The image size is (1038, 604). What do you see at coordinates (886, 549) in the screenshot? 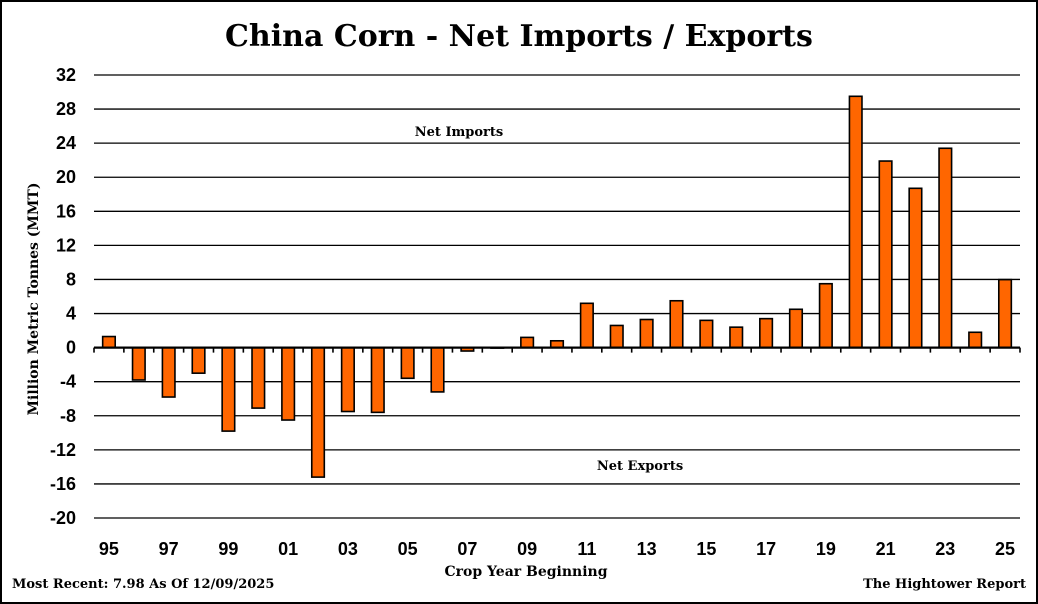
I see `x-tick-label: 21` at bounding box center [886, 549].